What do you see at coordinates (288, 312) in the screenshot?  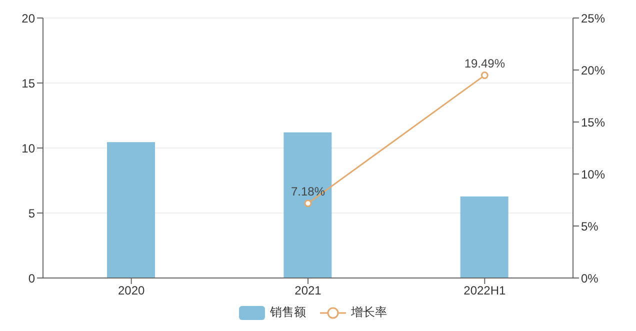 I see `legend-label: 销售额` at bounding box center [288, 312].